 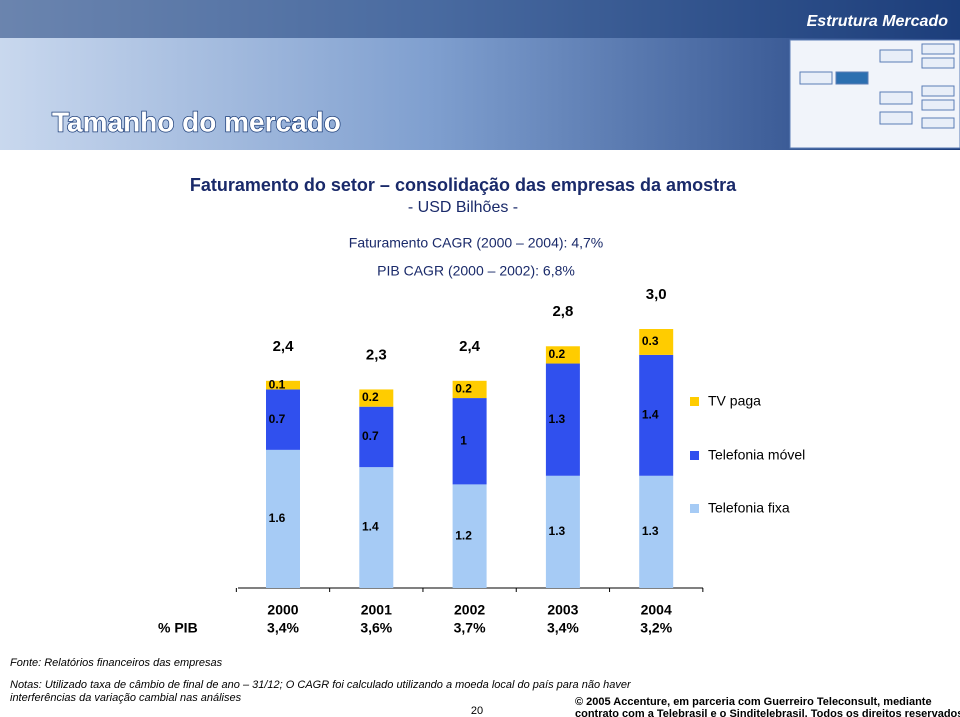 I want to click on legend-label: Telefonia fixa, so click(x=749, y=508).